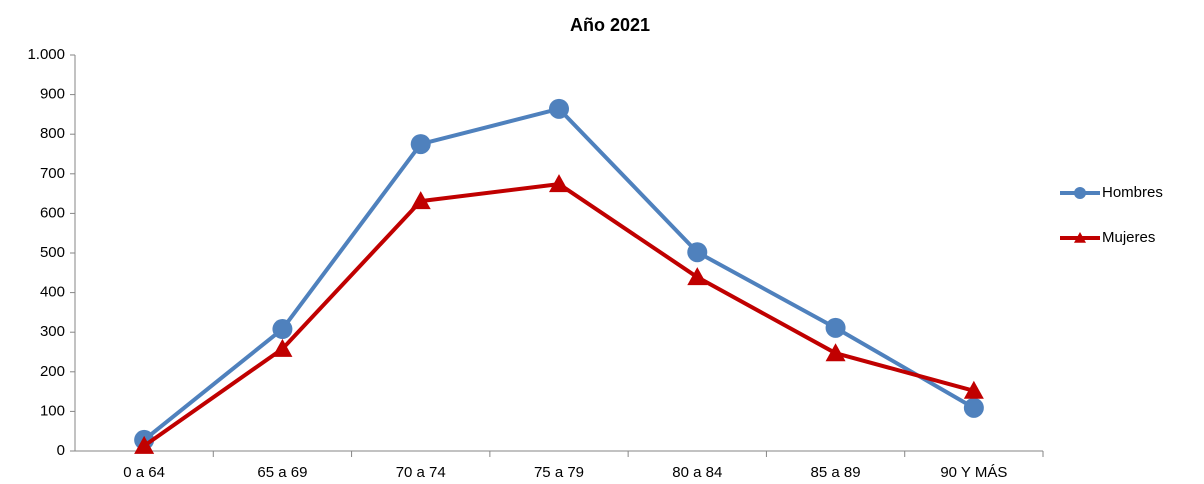  Describe the element at coordinates (610, 25) in the screenshot. I see `chart-title: Año 2021` at that location.